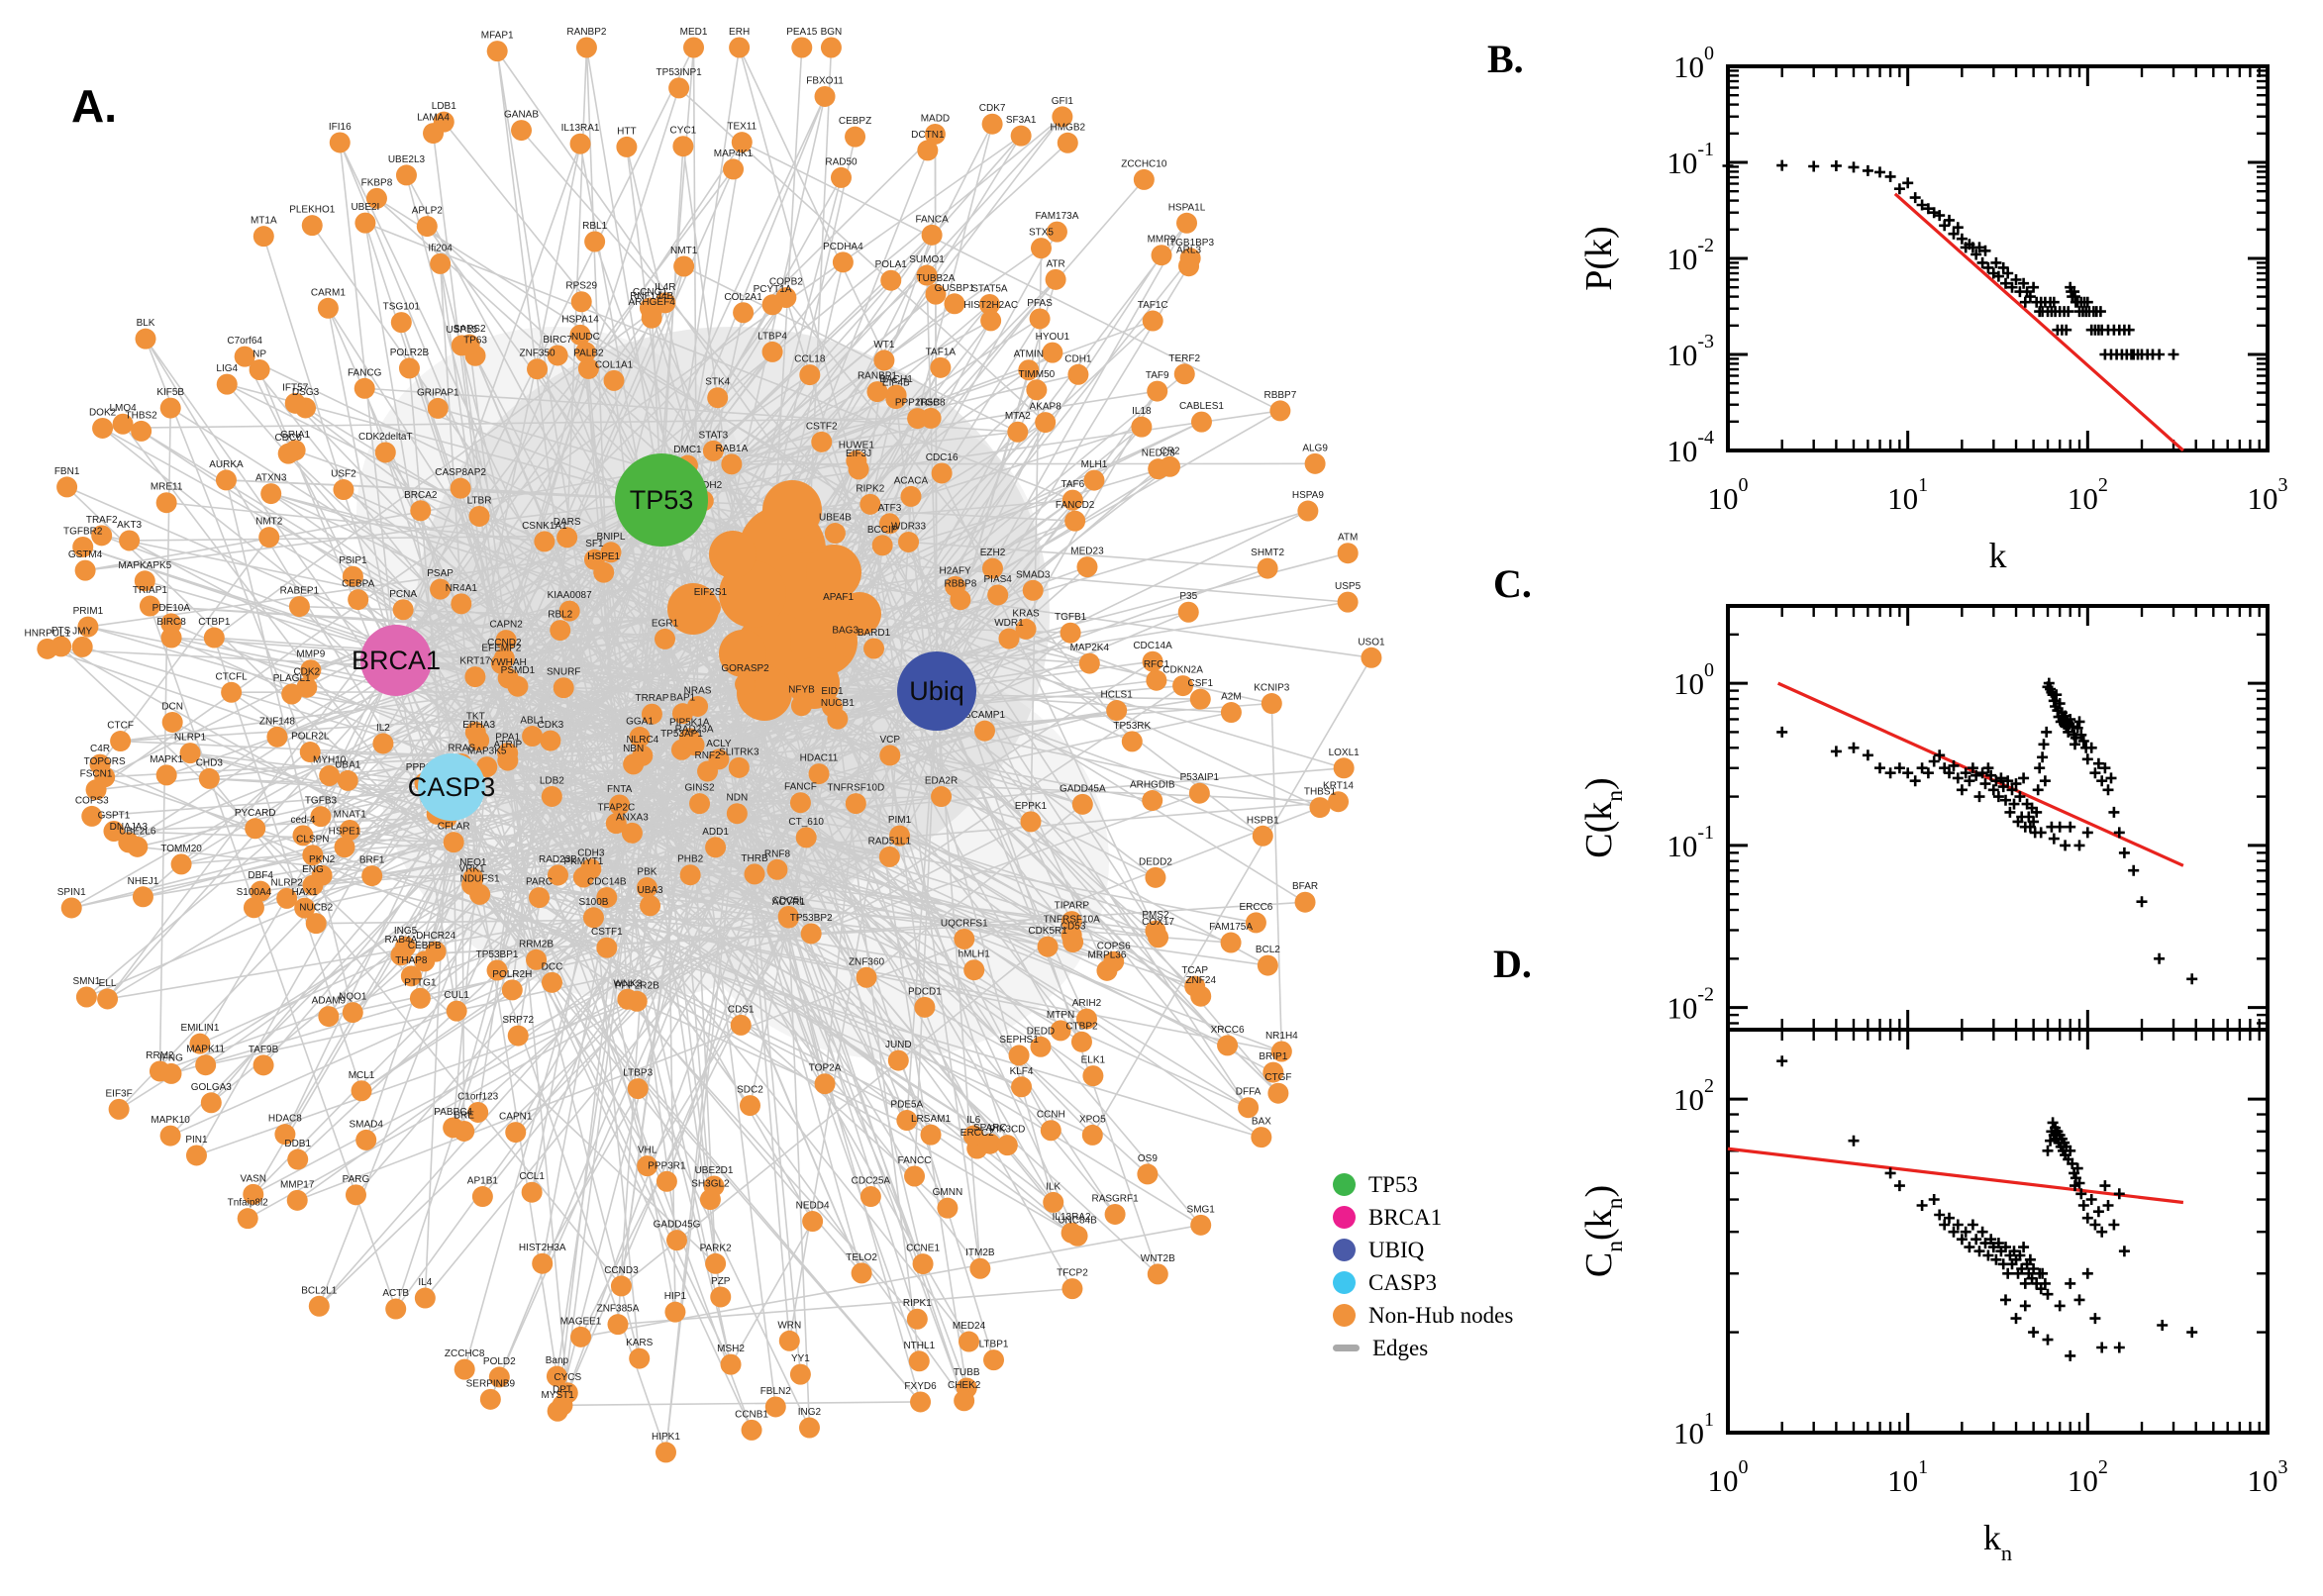 The width and height of the screenshot is (2323, 1596). What do you see at coordinates (440, 573) in the screenshot?
I see `node-label: PSAP` at bounding box center [440, 573].